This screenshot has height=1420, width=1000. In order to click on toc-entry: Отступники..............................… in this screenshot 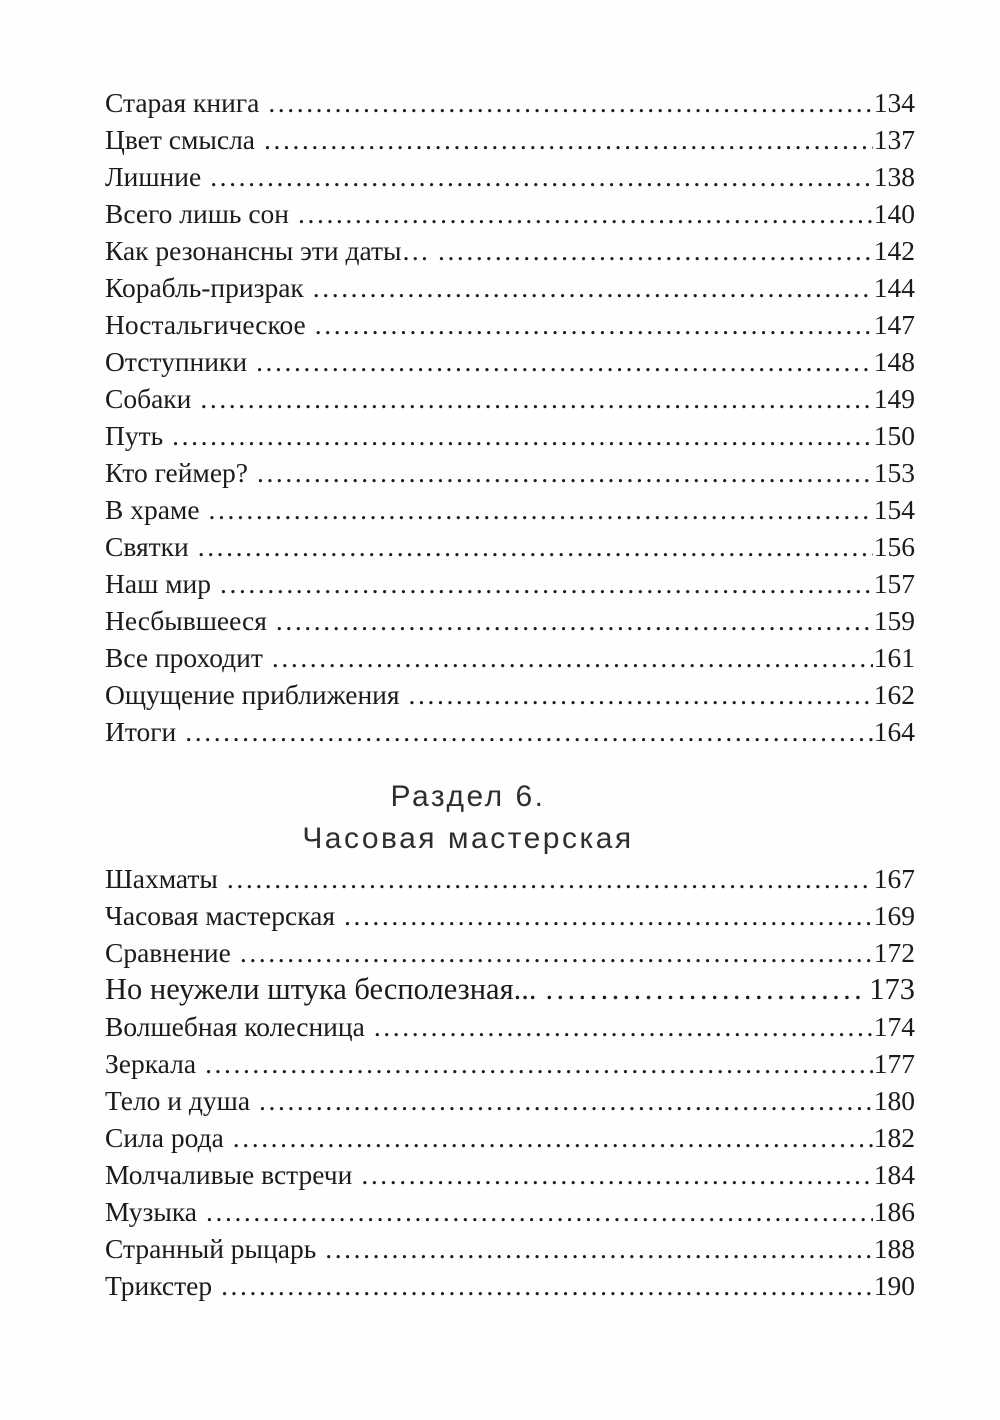, I will do `click(510, 361)`.